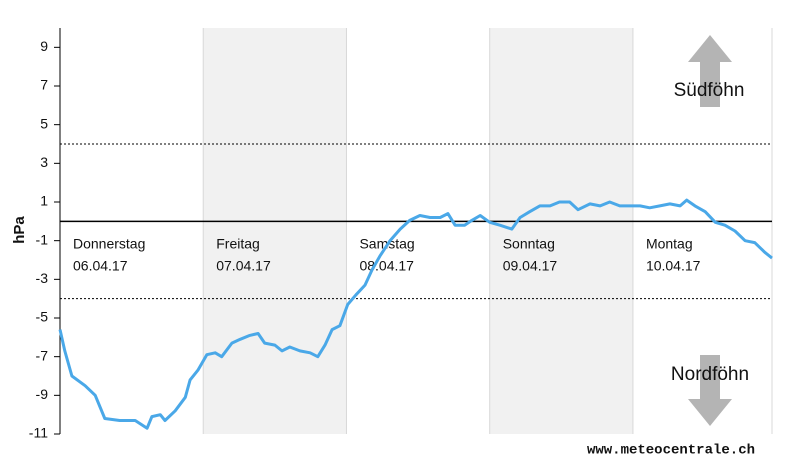 The width and height of the screenshot is (800, 462). I want to click on y-axis-label: hPa, so click(19, 230).